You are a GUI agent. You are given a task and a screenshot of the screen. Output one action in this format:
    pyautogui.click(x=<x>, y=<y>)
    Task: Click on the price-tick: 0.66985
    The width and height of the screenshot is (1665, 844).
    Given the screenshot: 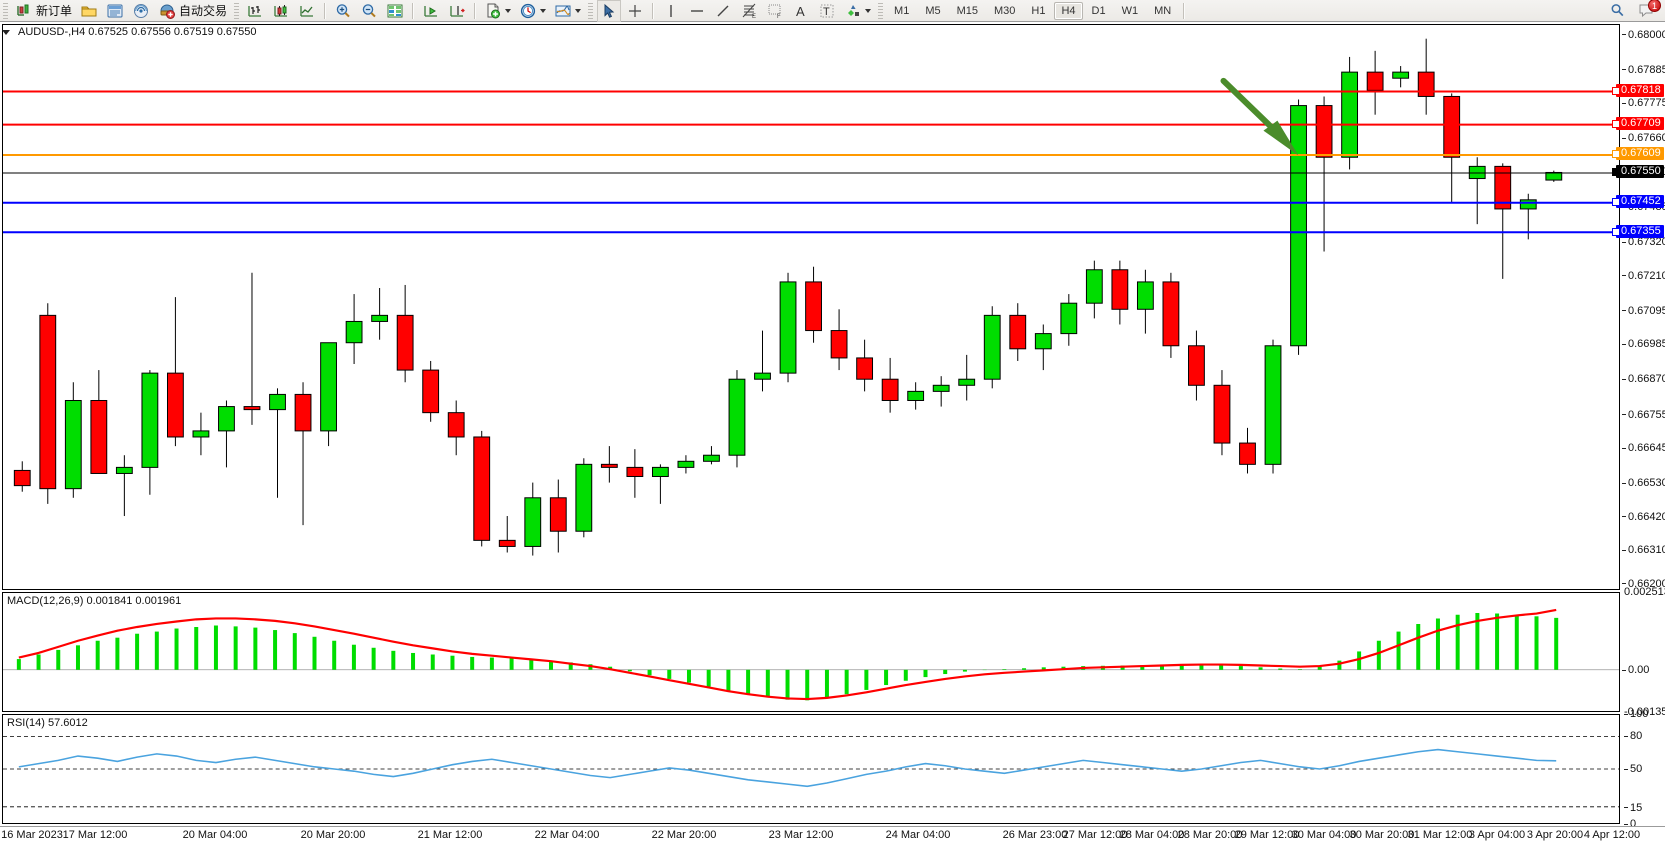 What is the action you would take?
    pyautogui.click(x=1643, y=344)
    